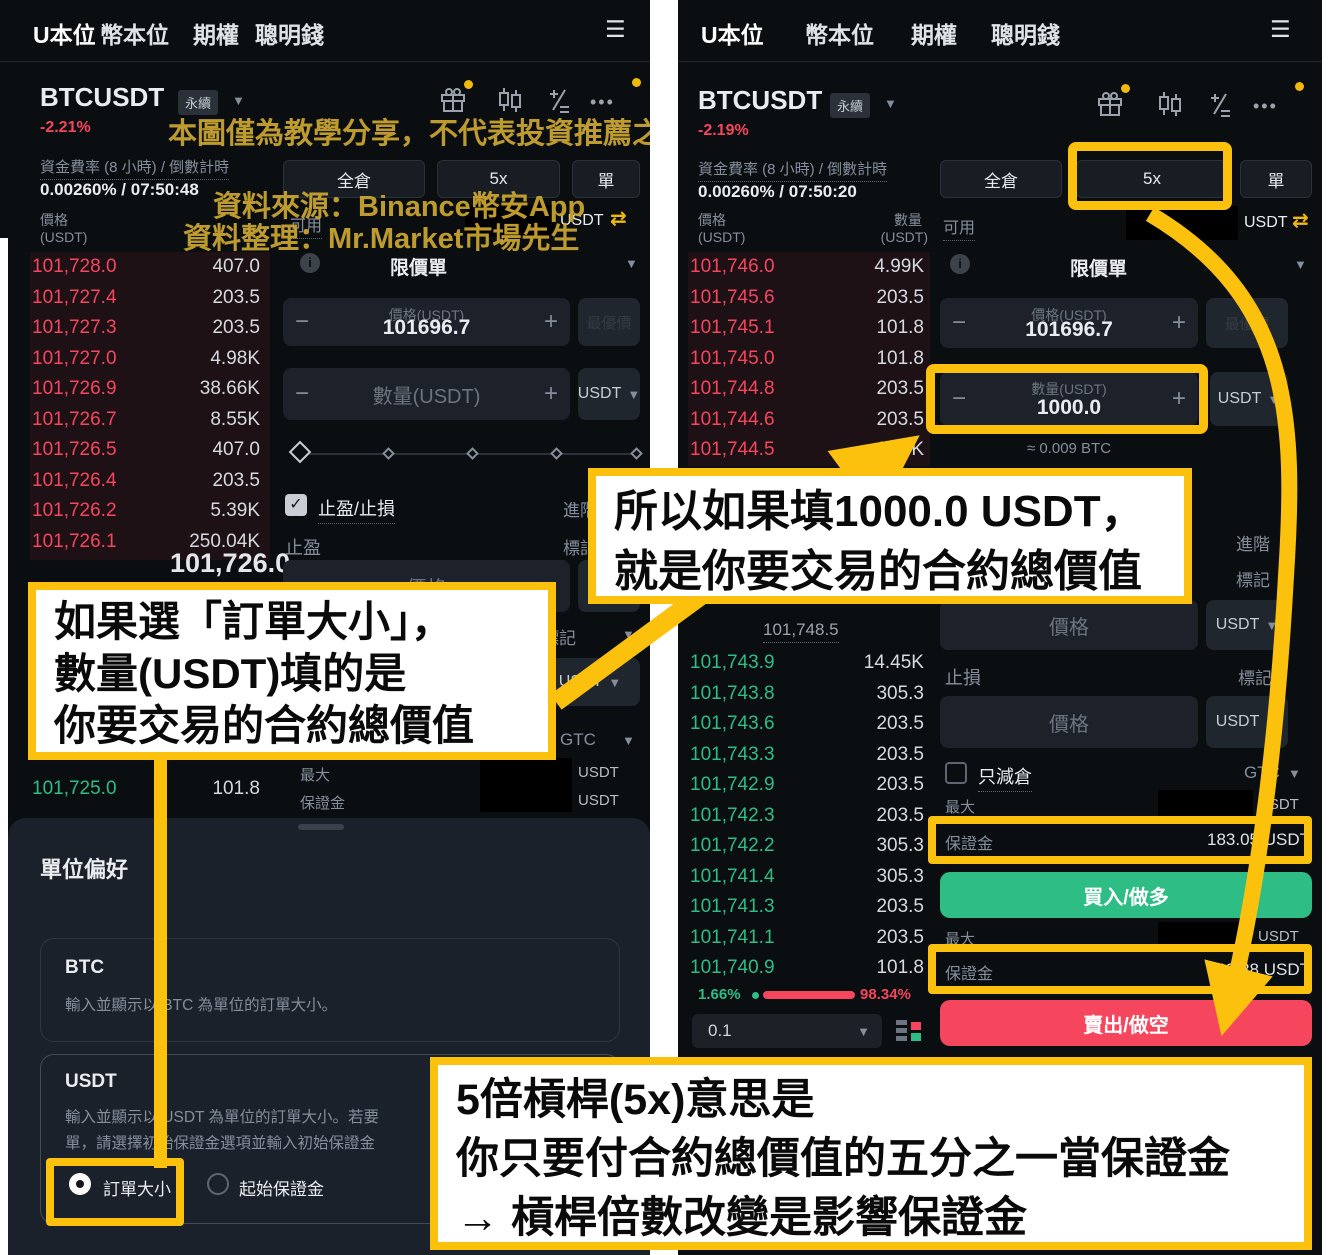 This screenshot has width=1329, height=1255. Describe the element at coordinates (1126, 895) in the screenshot. I see `buy-long-button: 買入/做多` at that location.